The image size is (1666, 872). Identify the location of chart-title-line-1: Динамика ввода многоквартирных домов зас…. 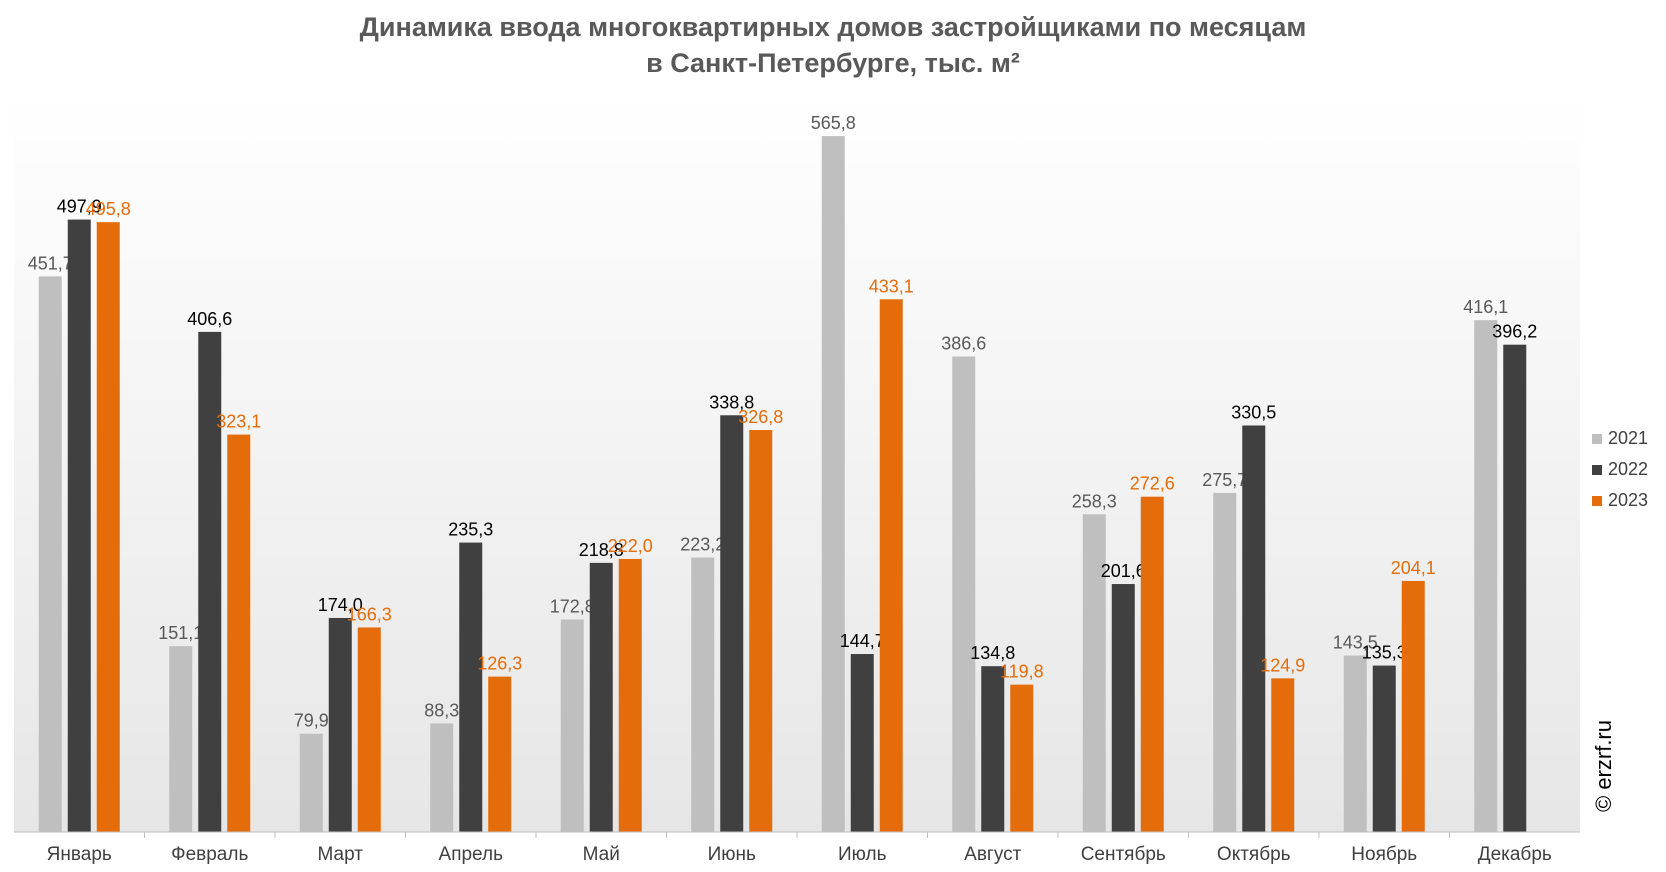
(833, 27).